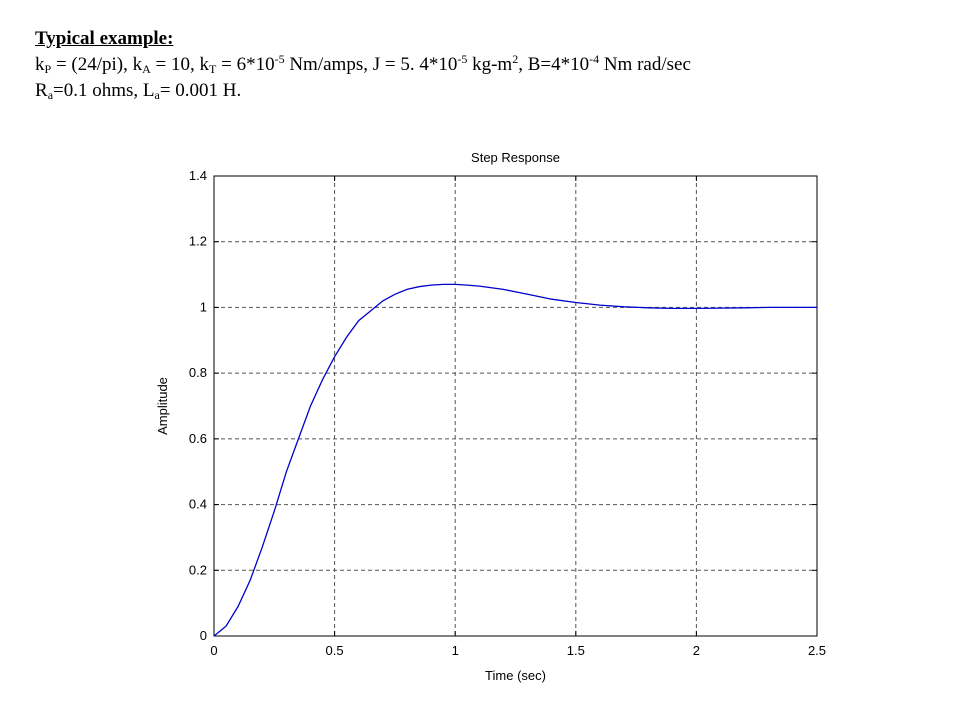  Describe the element at coordinates (245, 64) in the screenshot. I see `kt-value: = 6*10` at that location.